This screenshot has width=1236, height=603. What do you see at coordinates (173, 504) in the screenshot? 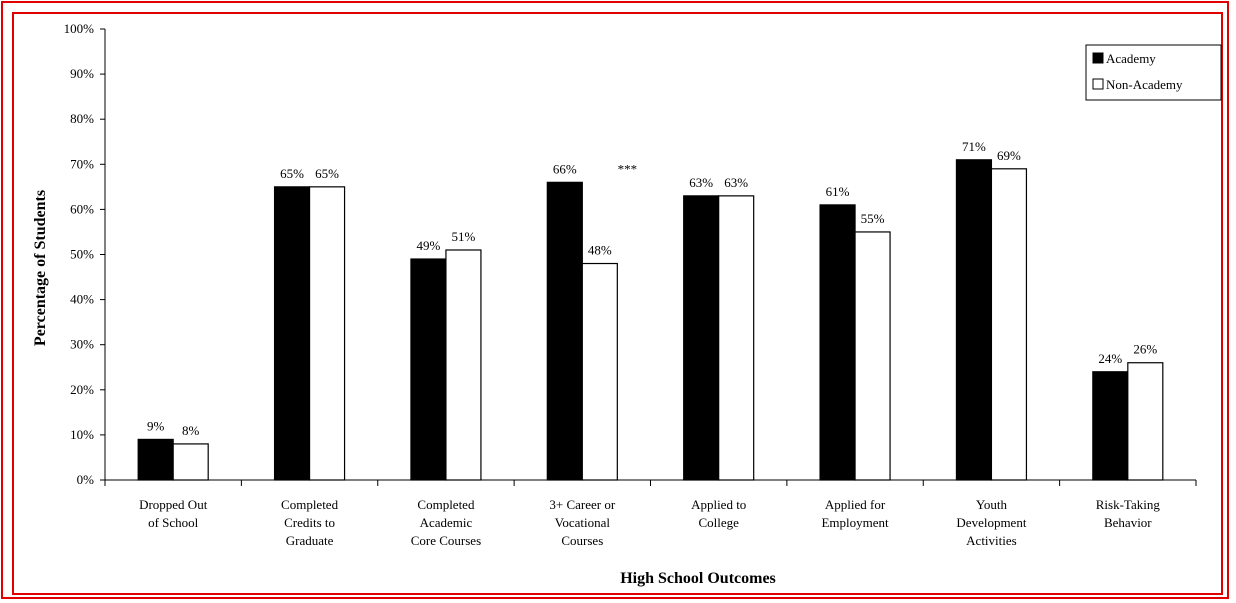
I see `x-category-label: Dropped Out` at bounding box center [173, 504].